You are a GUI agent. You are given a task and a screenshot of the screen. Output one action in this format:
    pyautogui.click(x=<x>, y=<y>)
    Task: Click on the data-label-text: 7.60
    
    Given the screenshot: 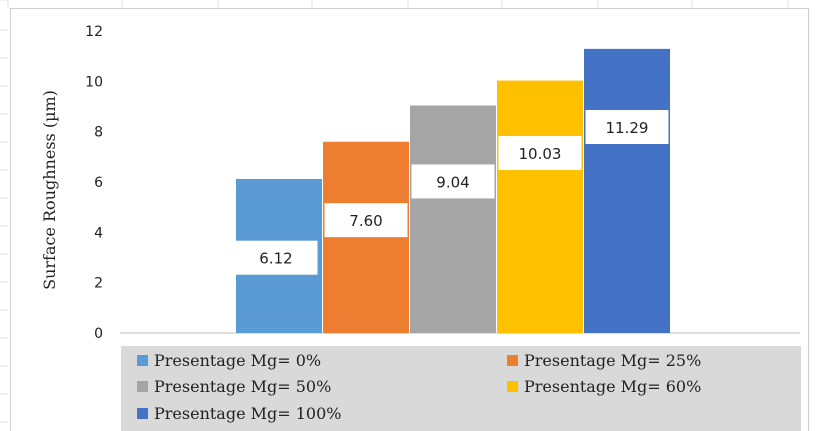 What is the action you would take?
    pyautogui.click(x=365, y=221)
    